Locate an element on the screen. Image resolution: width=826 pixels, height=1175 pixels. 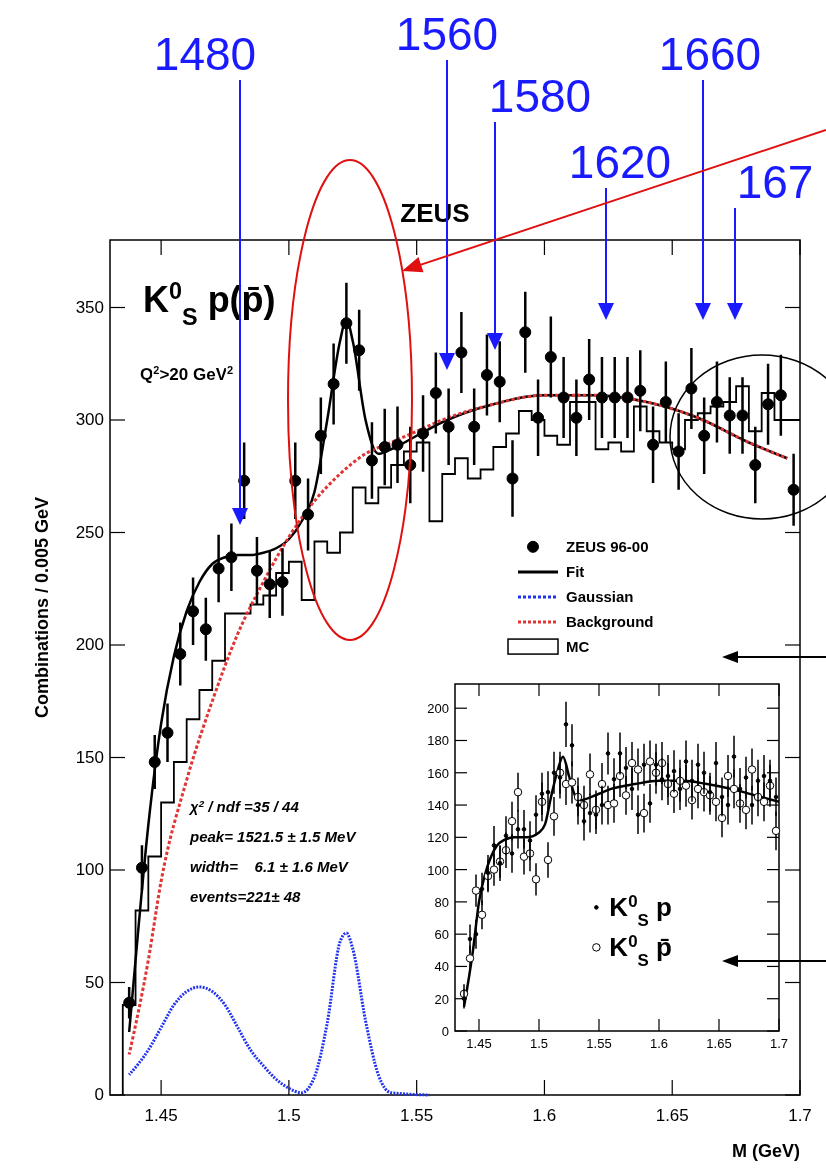
legend-label: ZEUS 96-00 is located at coordinates (607, 547).